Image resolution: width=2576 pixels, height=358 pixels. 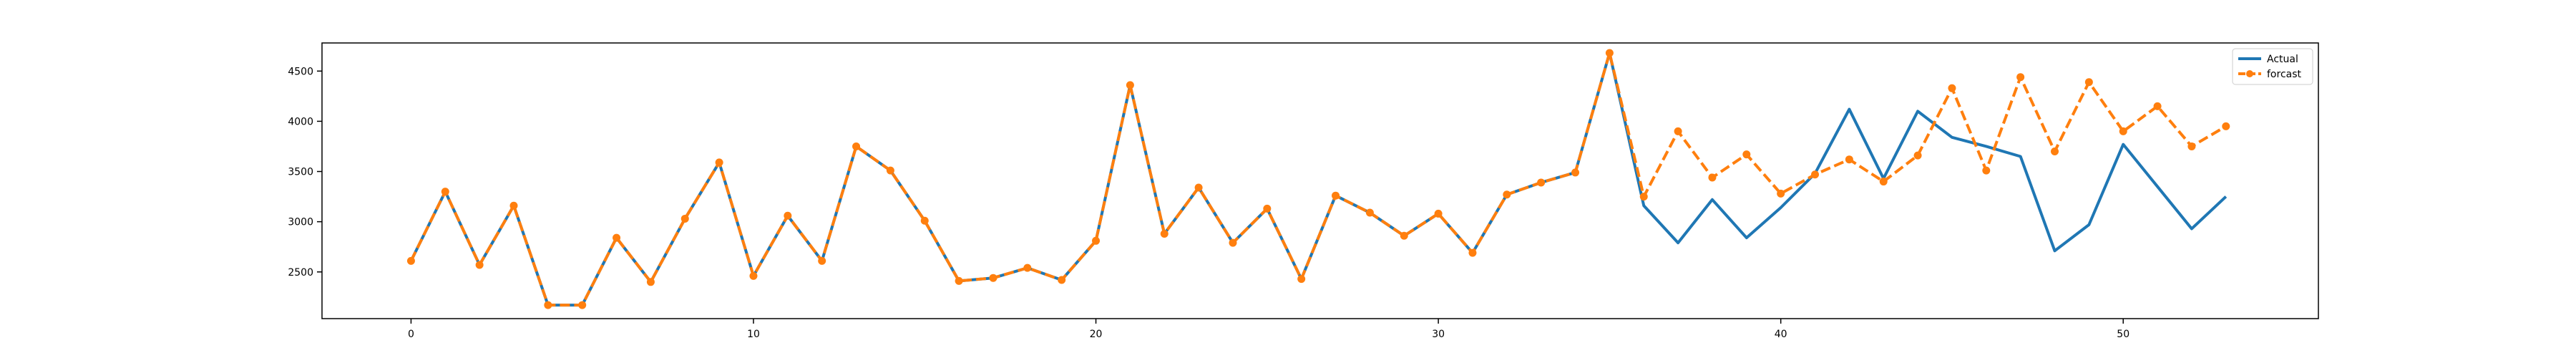 What do you see at coordinates (2284, 74) in the screenshot?
I see `legend-label-forcast: forcast` at bounding box center [2284, 74].